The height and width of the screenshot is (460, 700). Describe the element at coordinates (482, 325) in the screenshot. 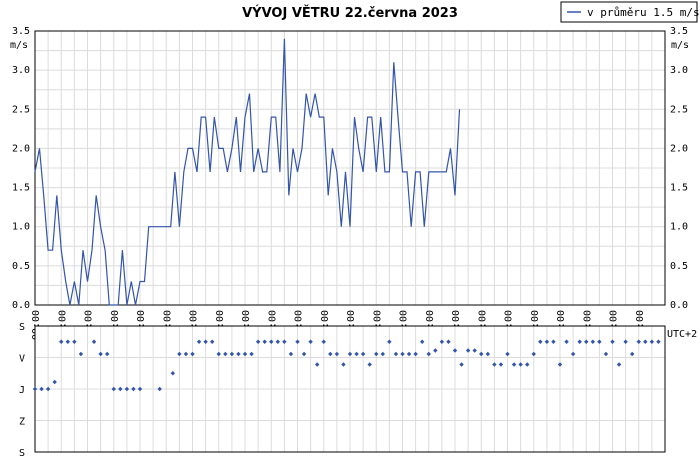

I see `x-tick-label: 17:00` at that location.